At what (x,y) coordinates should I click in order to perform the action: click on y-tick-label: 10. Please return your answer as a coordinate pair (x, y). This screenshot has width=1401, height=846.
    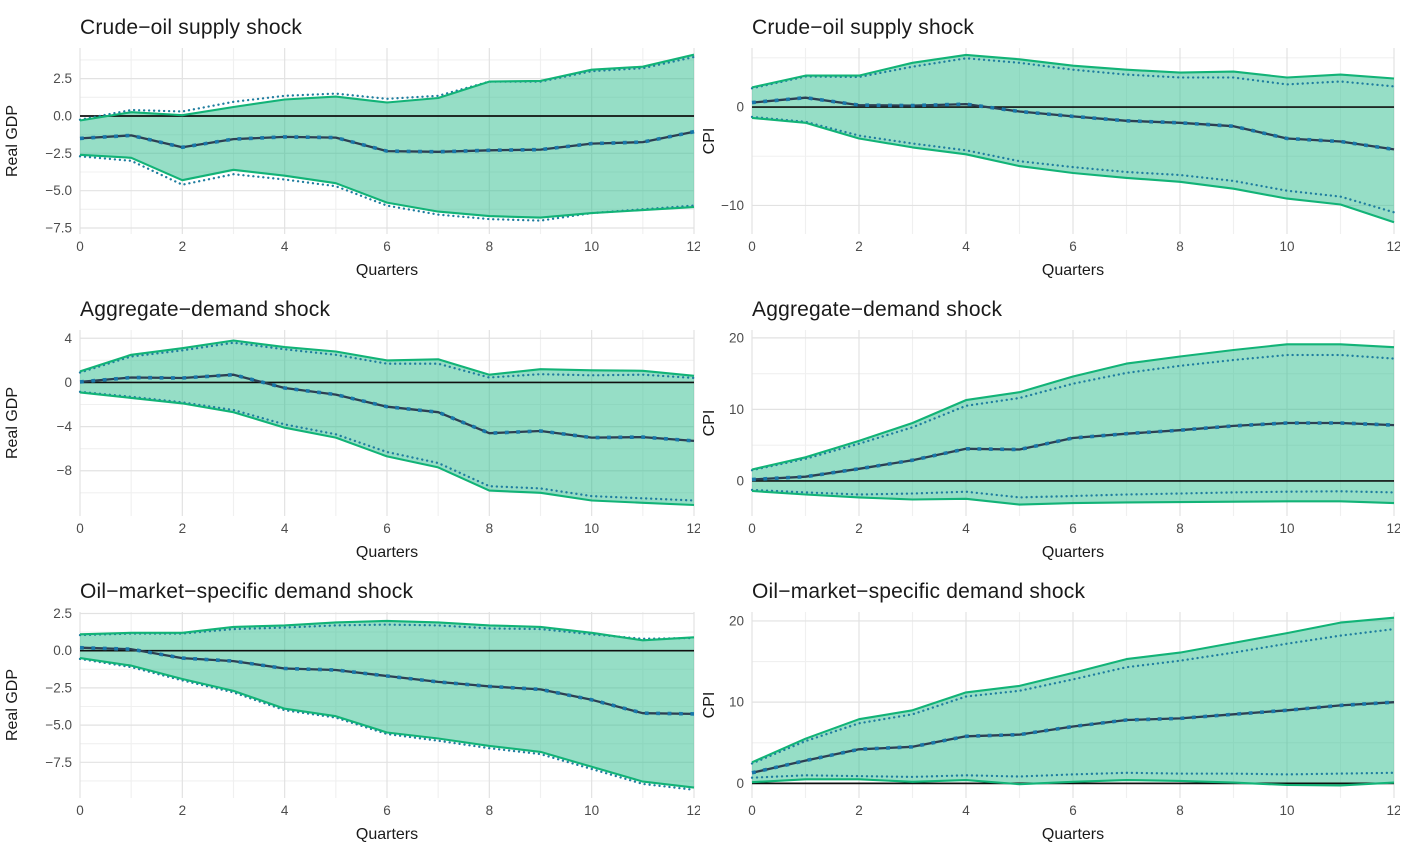
    Looking at the image, I should click on (736, 702).